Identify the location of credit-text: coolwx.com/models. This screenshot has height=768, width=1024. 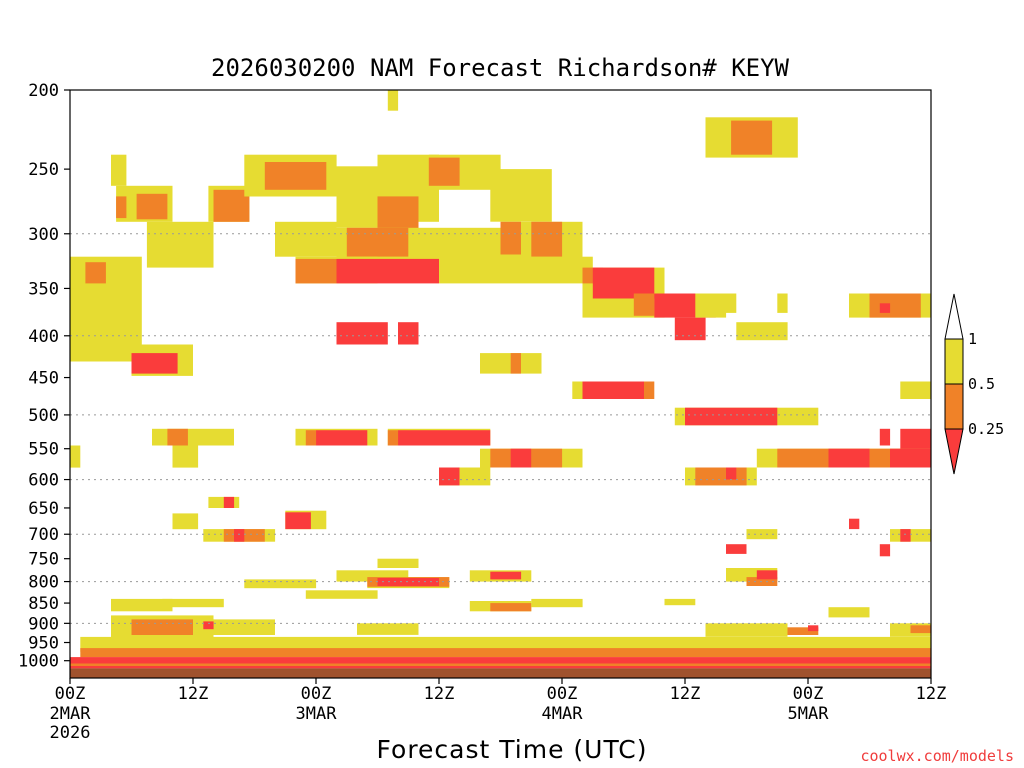
(937, 756).